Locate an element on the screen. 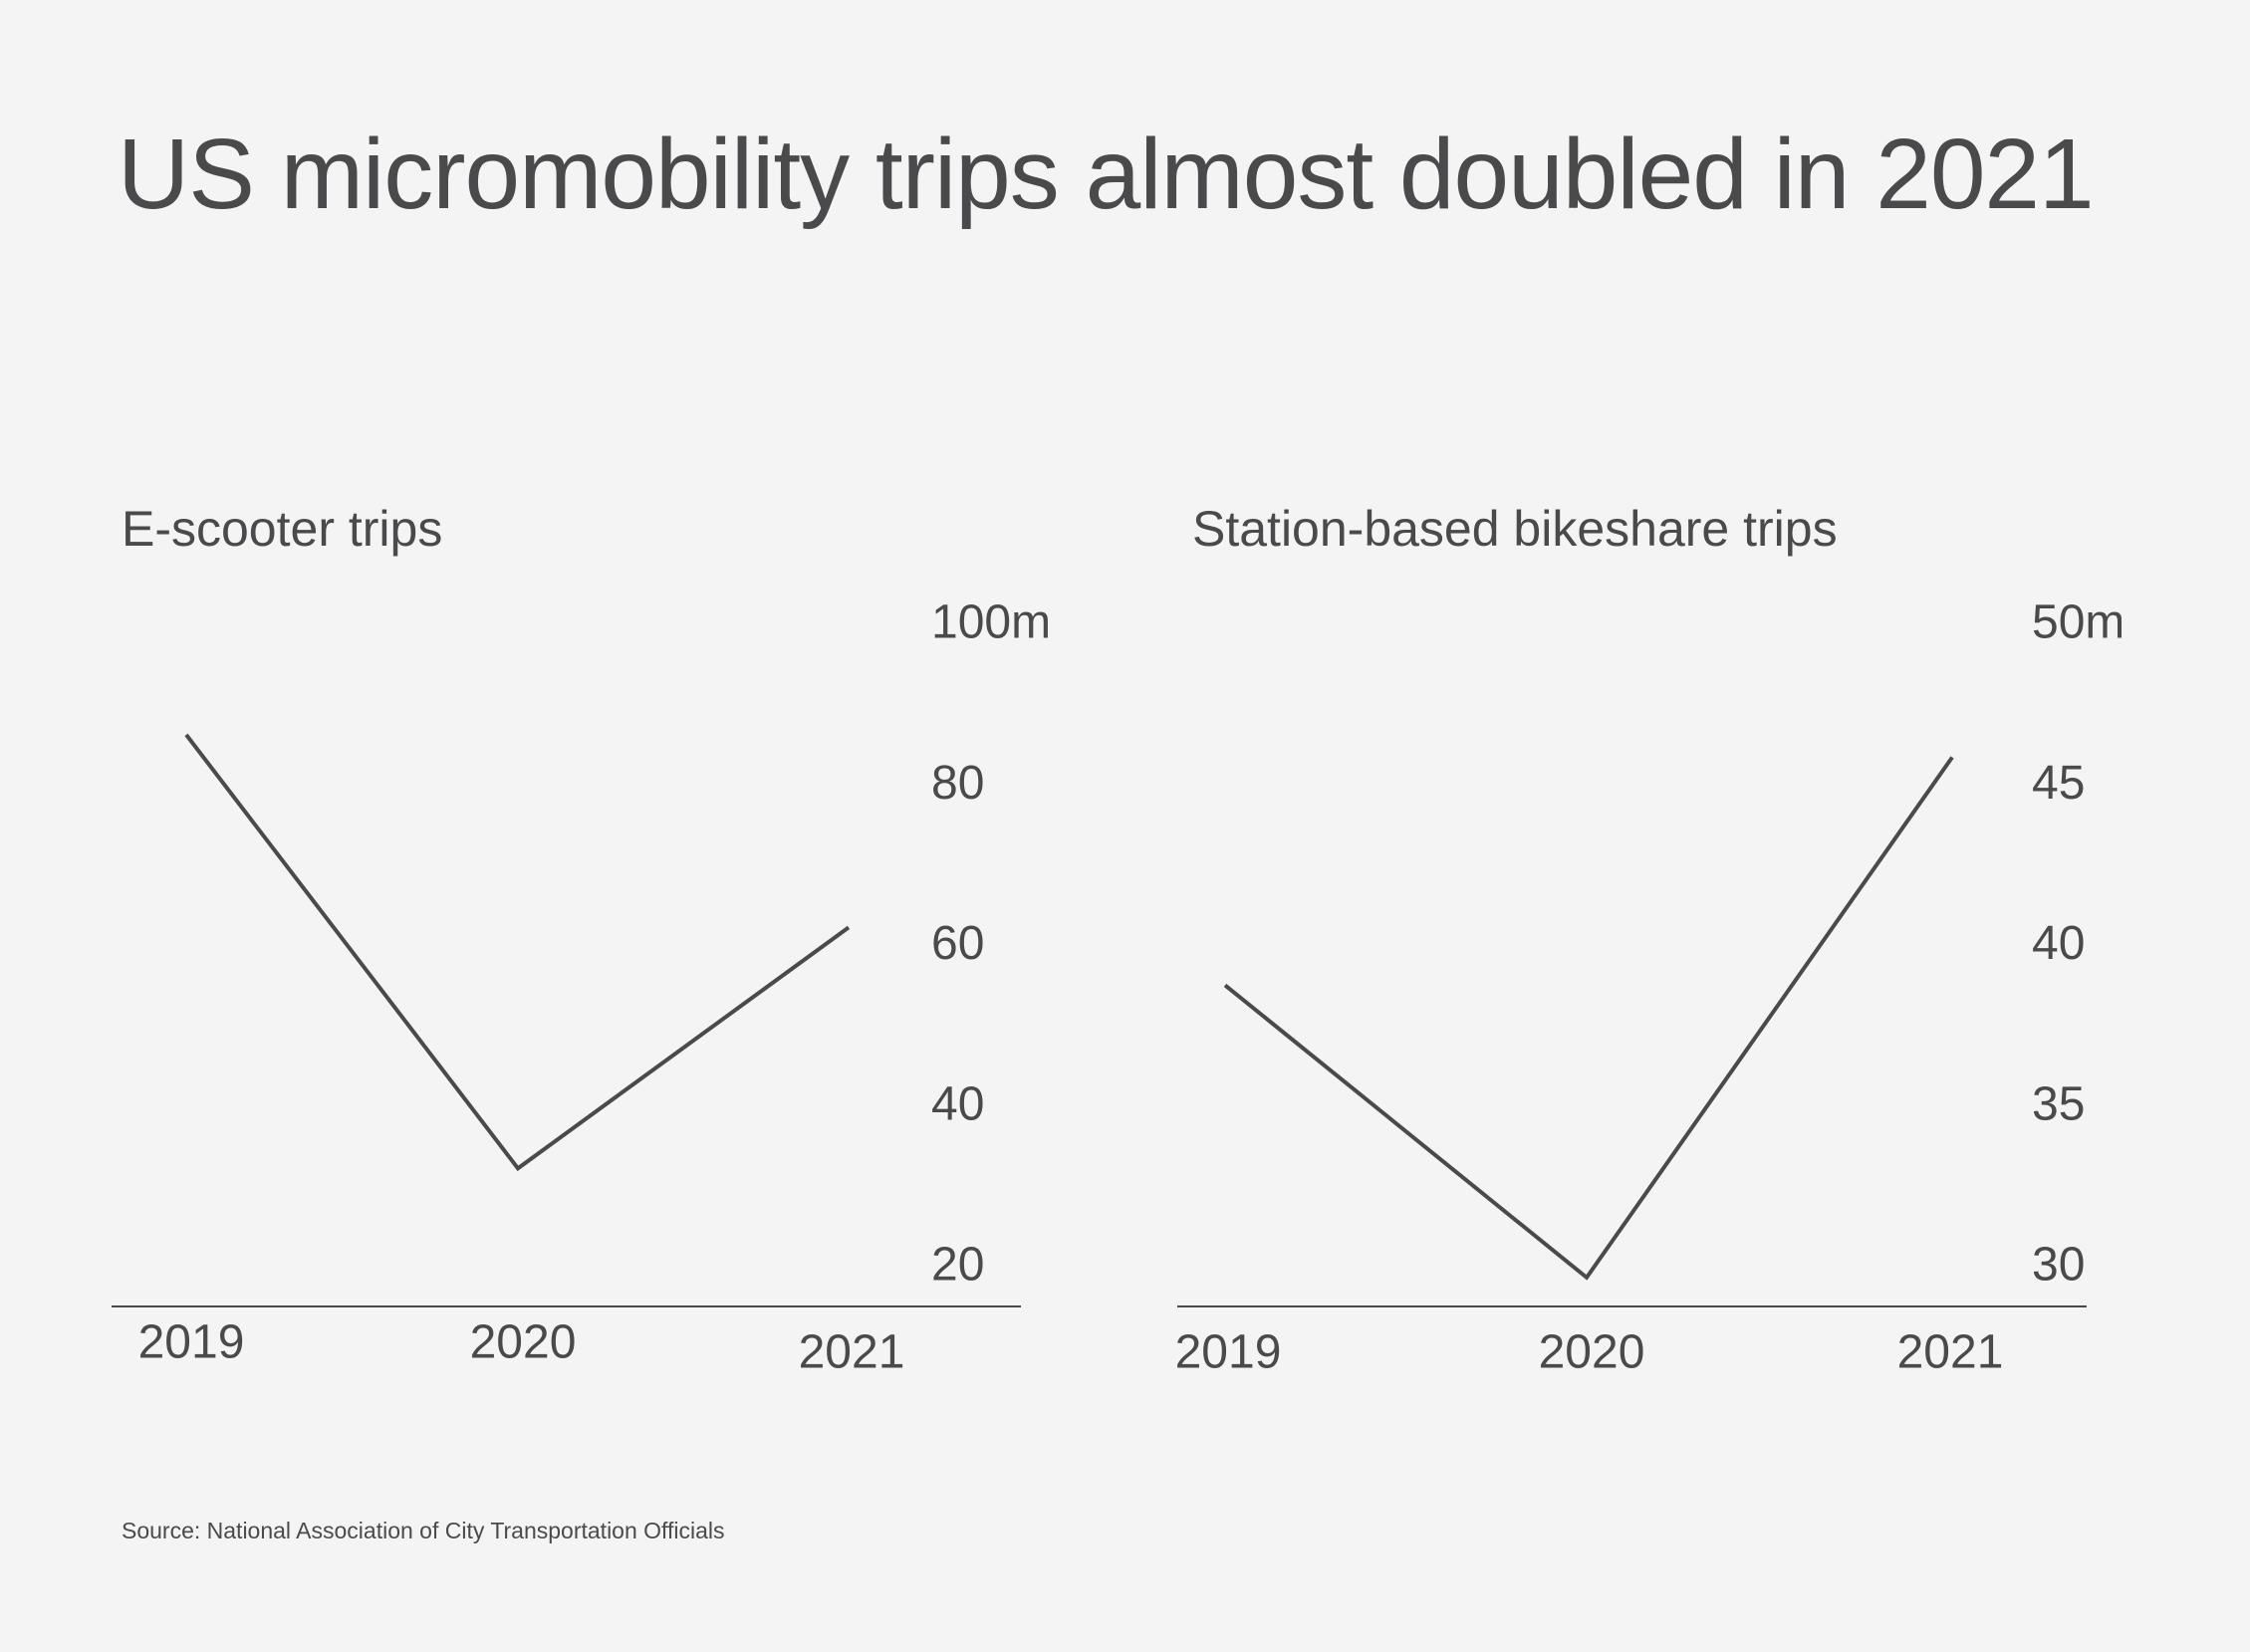 This screenshot has width=2250, height=1652. escooter-ytick-label: 80 is located at coordinates (957, 783).